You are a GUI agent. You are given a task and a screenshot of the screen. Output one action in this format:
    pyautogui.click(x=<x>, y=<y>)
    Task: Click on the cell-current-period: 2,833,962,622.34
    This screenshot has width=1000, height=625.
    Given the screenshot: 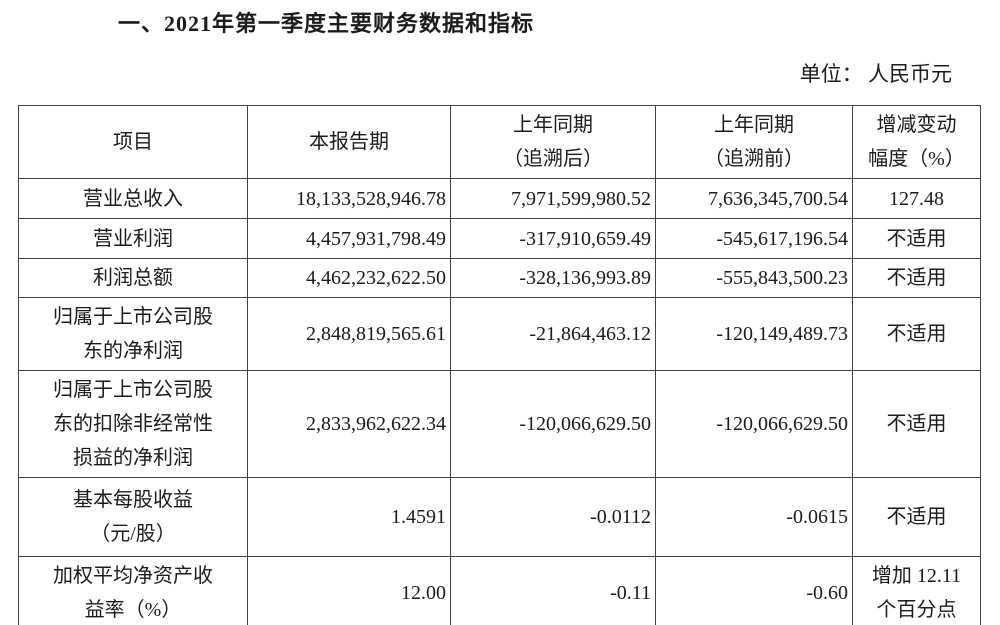 What is the action you would take?
    pyautogui.click(x=349, y=424)
    